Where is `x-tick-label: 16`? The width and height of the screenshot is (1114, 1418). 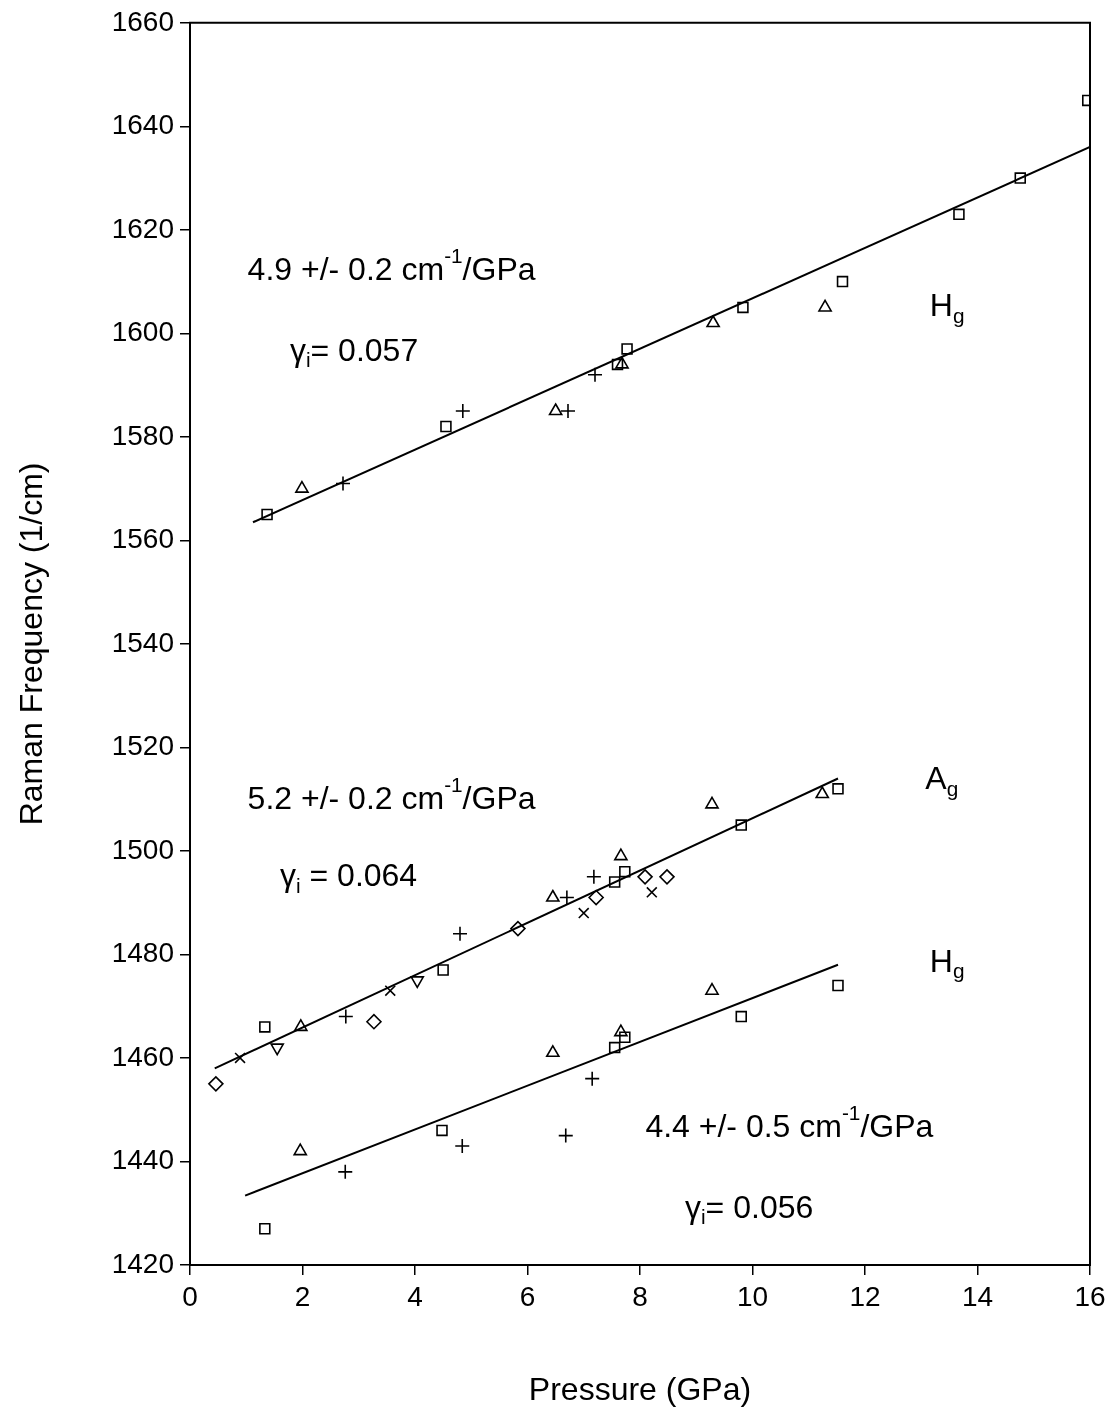 x-tick-label: 16 is located at coordinates (1090, 1296).